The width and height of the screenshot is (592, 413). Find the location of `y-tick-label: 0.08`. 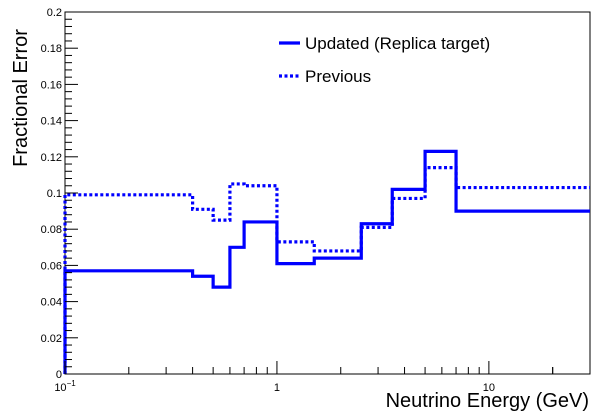

y-tick-label: 0.08 is located at coordinates (51, 230).